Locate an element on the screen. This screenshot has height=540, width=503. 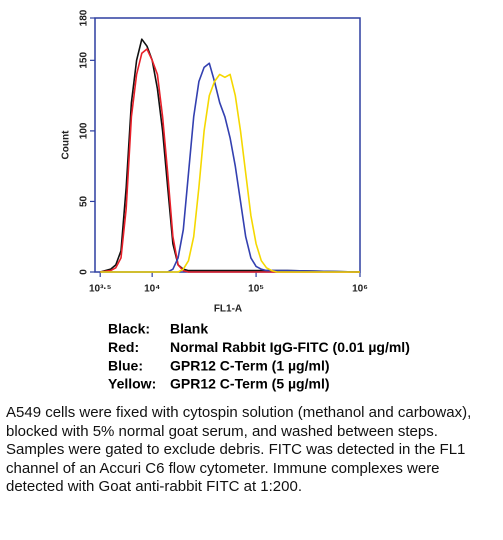
y-tick-label: 180 is located at coordinates (84, 17).